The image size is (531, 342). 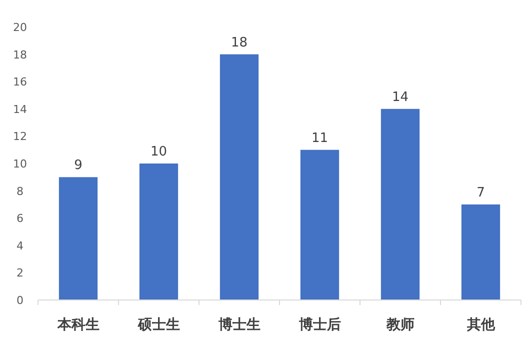 What do you see at coordinates (20, 245) in the screenshot?
I see `y-tick-label: 4` at bounding box center [20, 245].